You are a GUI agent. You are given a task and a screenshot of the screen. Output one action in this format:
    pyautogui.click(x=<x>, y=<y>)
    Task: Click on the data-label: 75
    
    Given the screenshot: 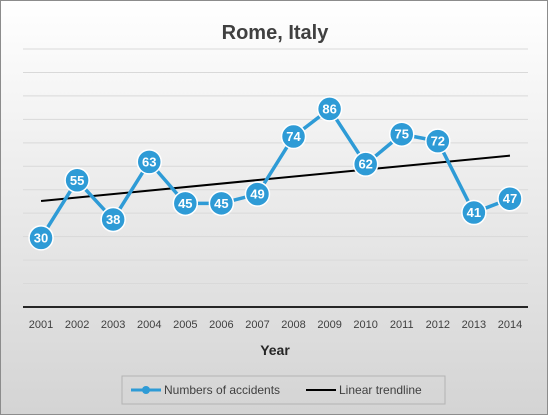 What is the action you would take?
    pyautogui.click(x=402, y=134)
    